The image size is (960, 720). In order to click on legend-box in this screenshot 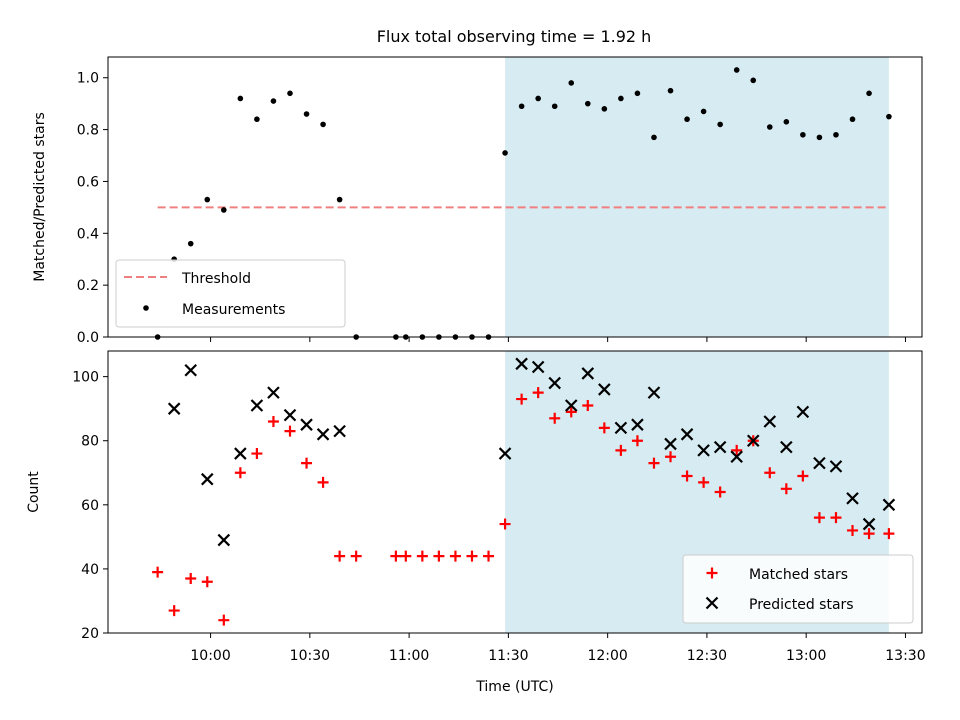, I will do `click(798, 589)`.